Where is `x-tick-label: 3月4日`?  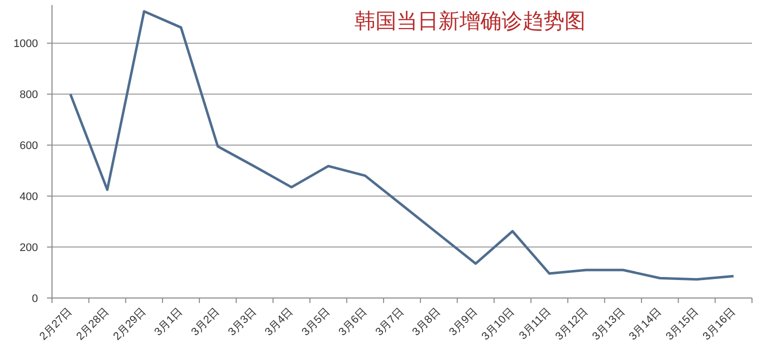
x-tick-label: 3月4日 is located at coordinates (279, 322).